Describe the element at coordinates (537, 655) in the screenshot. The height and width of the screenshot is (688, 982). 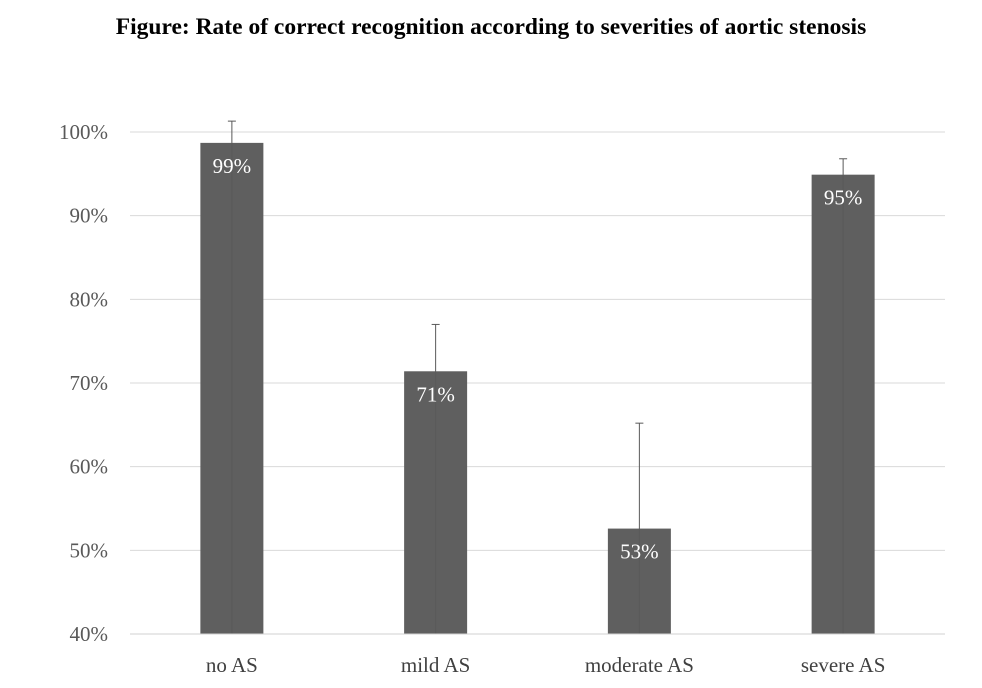
I see `x-axis: no AS mild AS moderate AS severe AS` at that location.